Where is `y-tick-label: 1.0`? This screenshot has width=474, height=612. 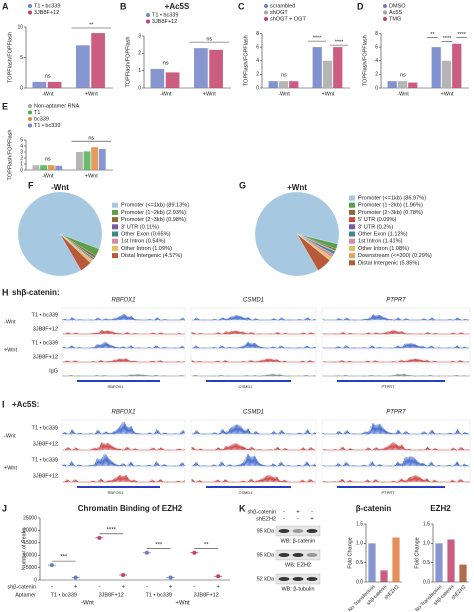
y-tick-label: 1.0 is located at coordinates (359, 544).